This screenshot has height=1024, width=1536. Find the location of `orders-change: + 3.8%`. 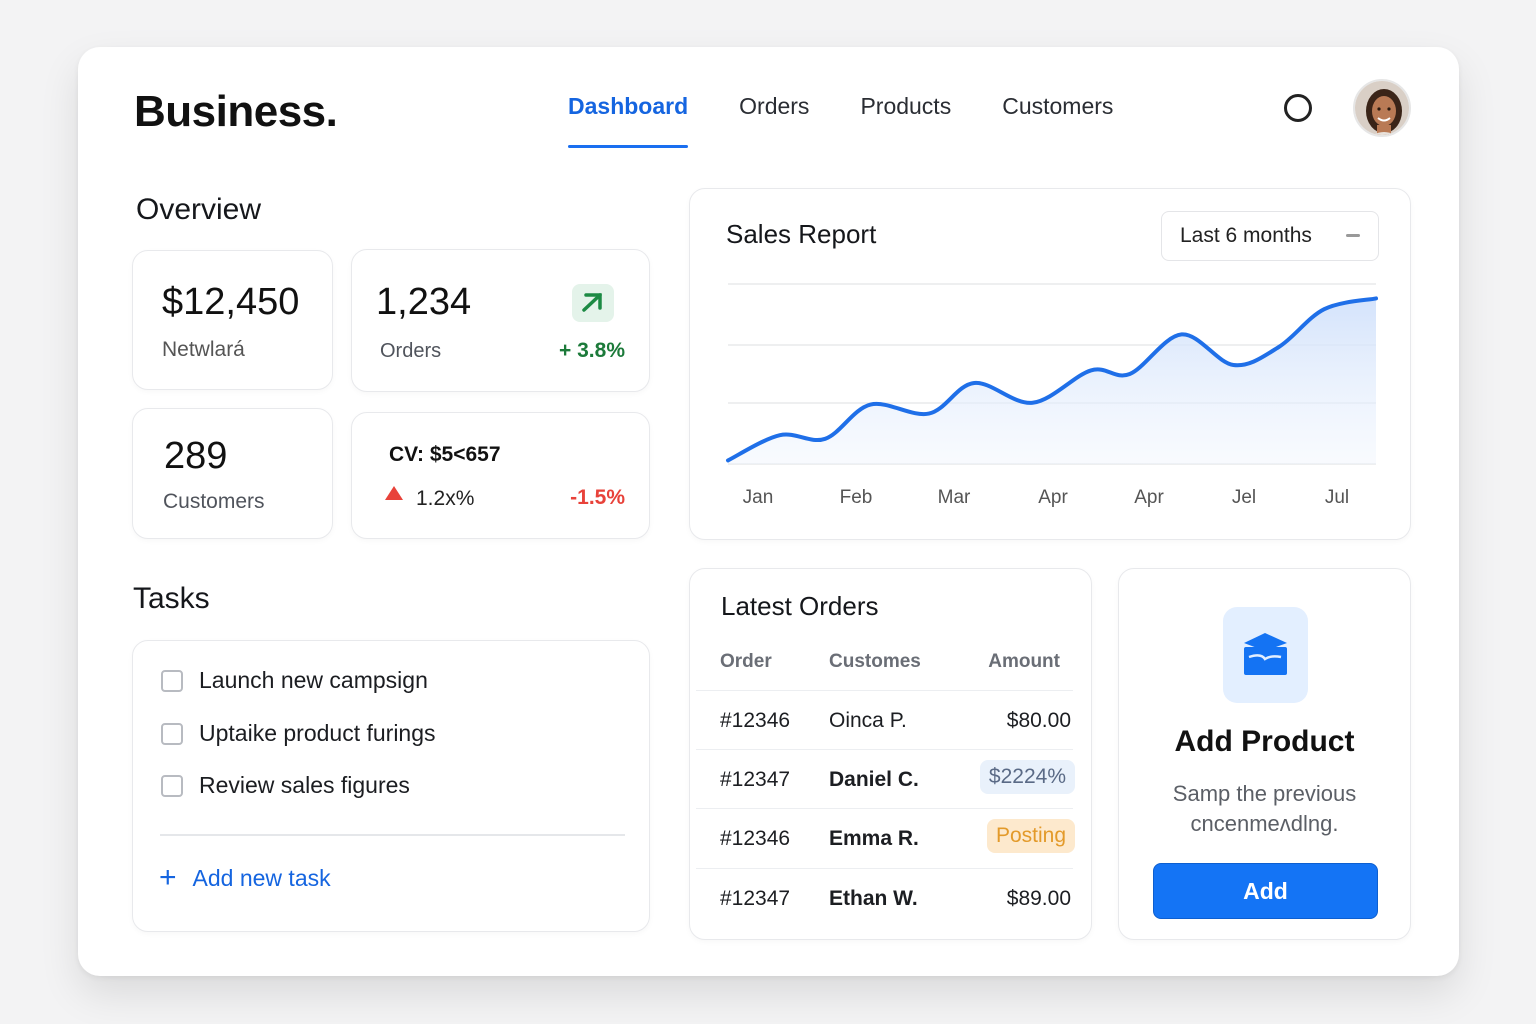

orders-change: + 3.8% is located at coordinates (592, 350).